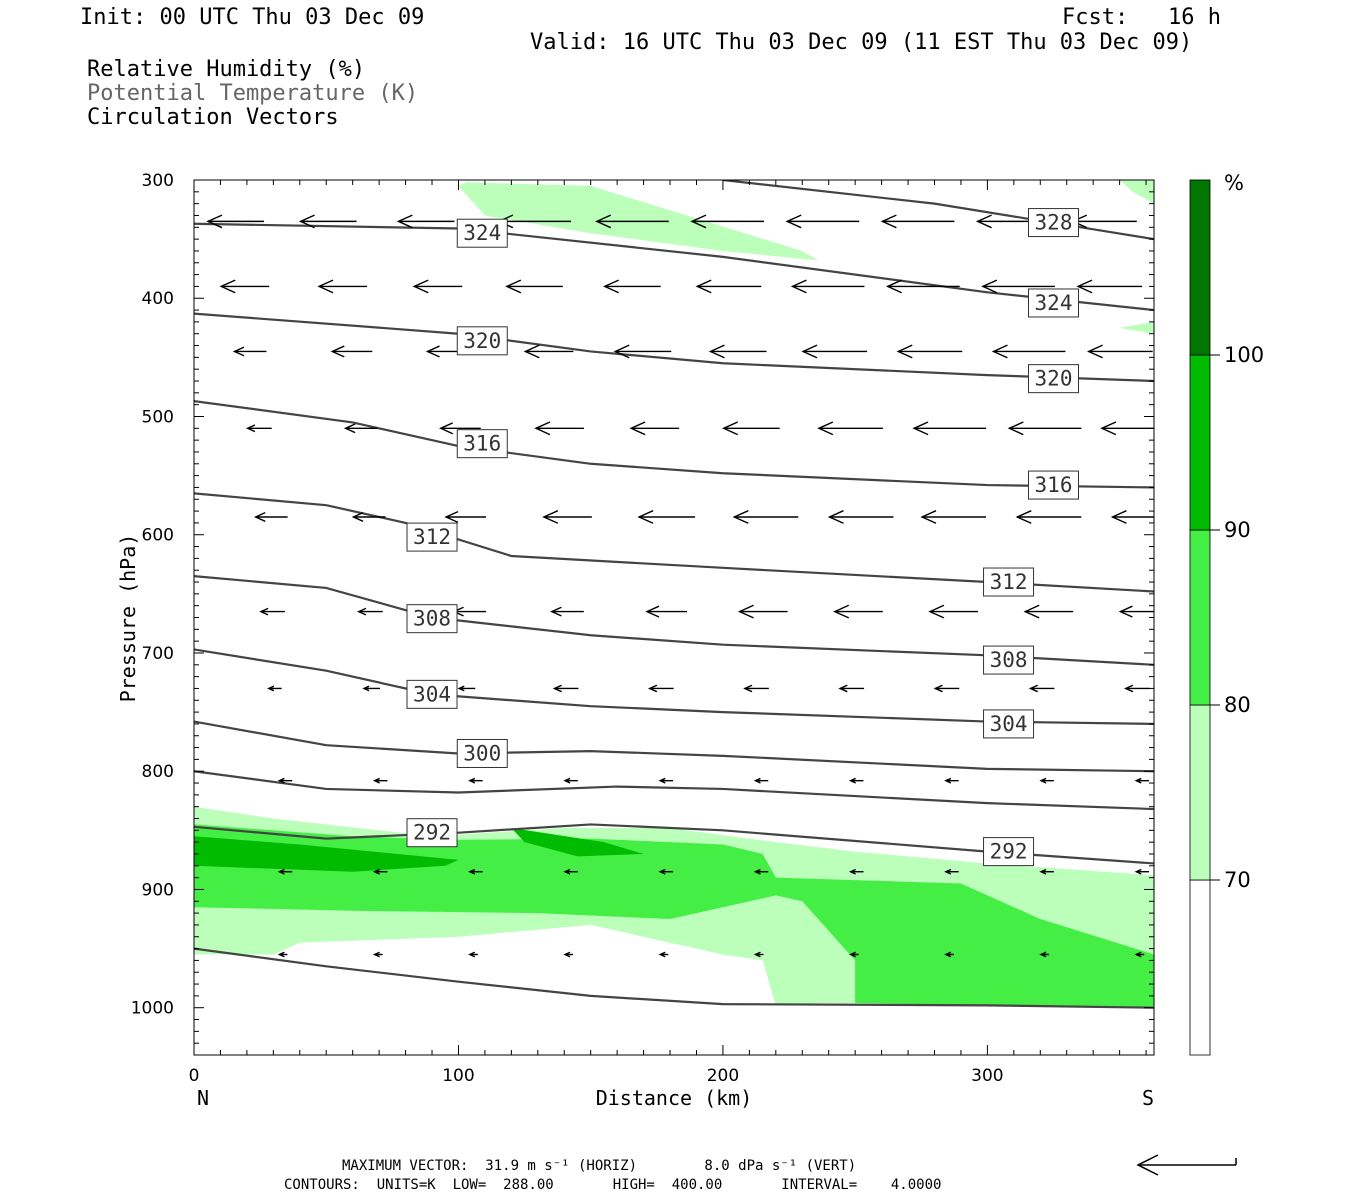 This screenshot has width=1350, height=1200. I want to click on y-axis-title: Pressure (hPa), so click(128, 618).